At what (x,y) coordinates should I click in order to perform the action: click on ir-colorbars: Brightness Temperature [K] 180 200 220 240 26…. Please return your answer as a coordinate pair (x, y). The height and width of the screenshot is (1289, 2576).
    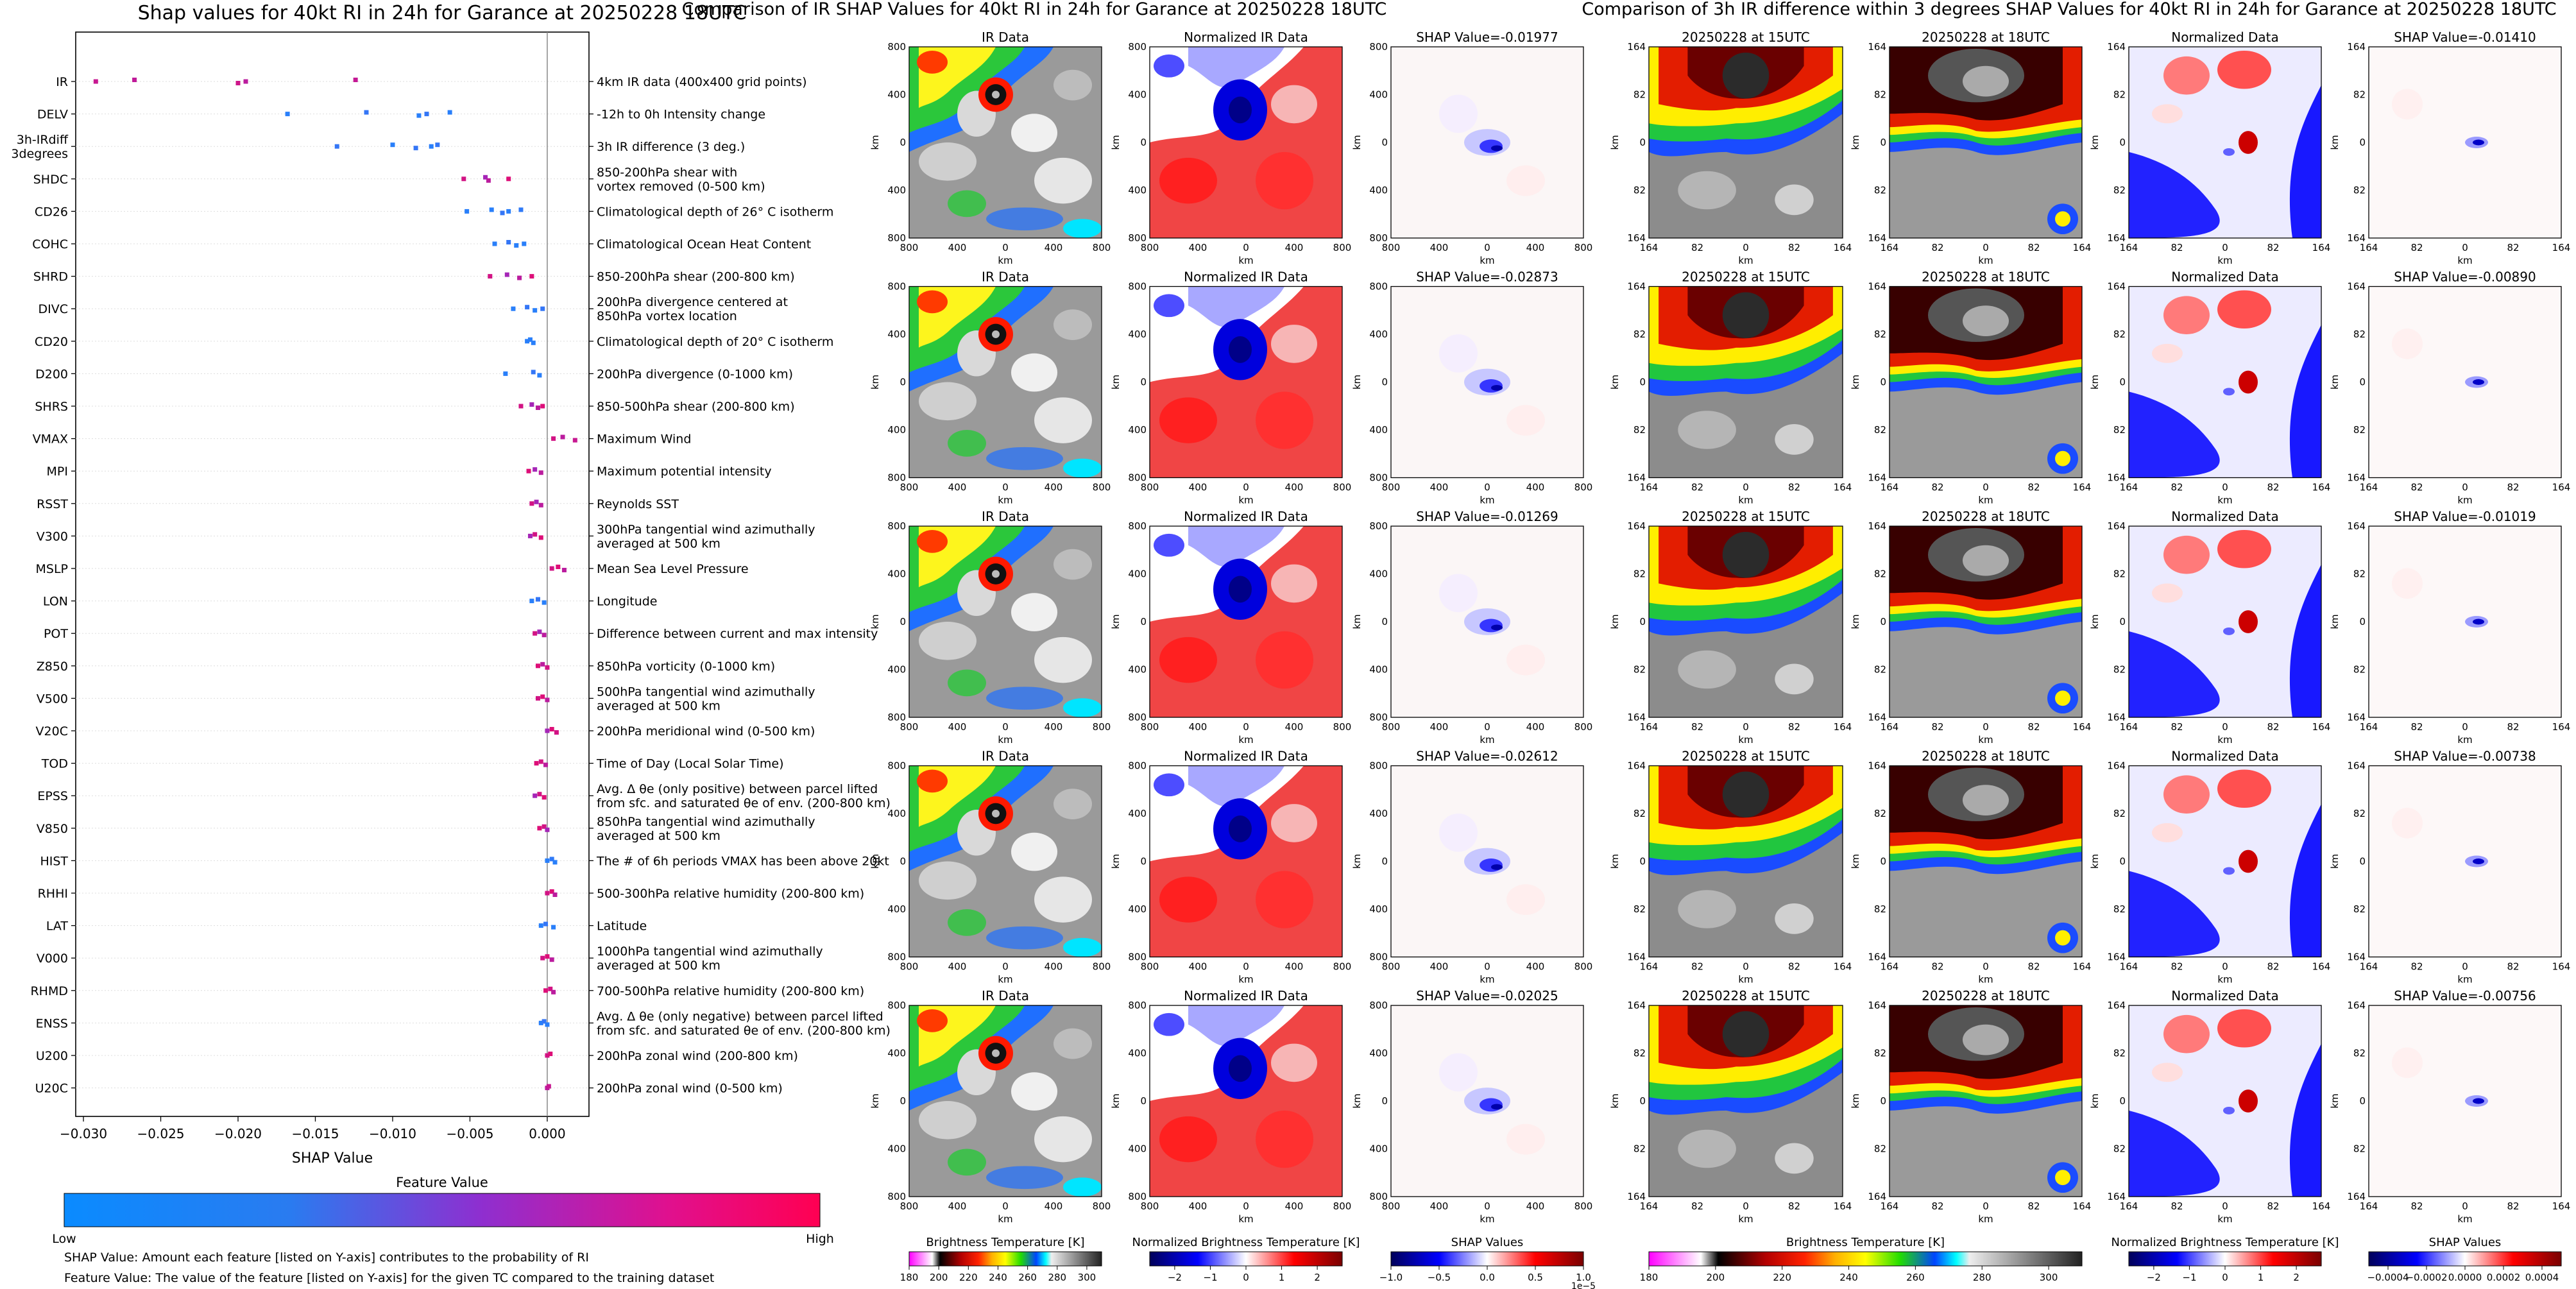
    Looking at the image, I should click on (1248, 1262).